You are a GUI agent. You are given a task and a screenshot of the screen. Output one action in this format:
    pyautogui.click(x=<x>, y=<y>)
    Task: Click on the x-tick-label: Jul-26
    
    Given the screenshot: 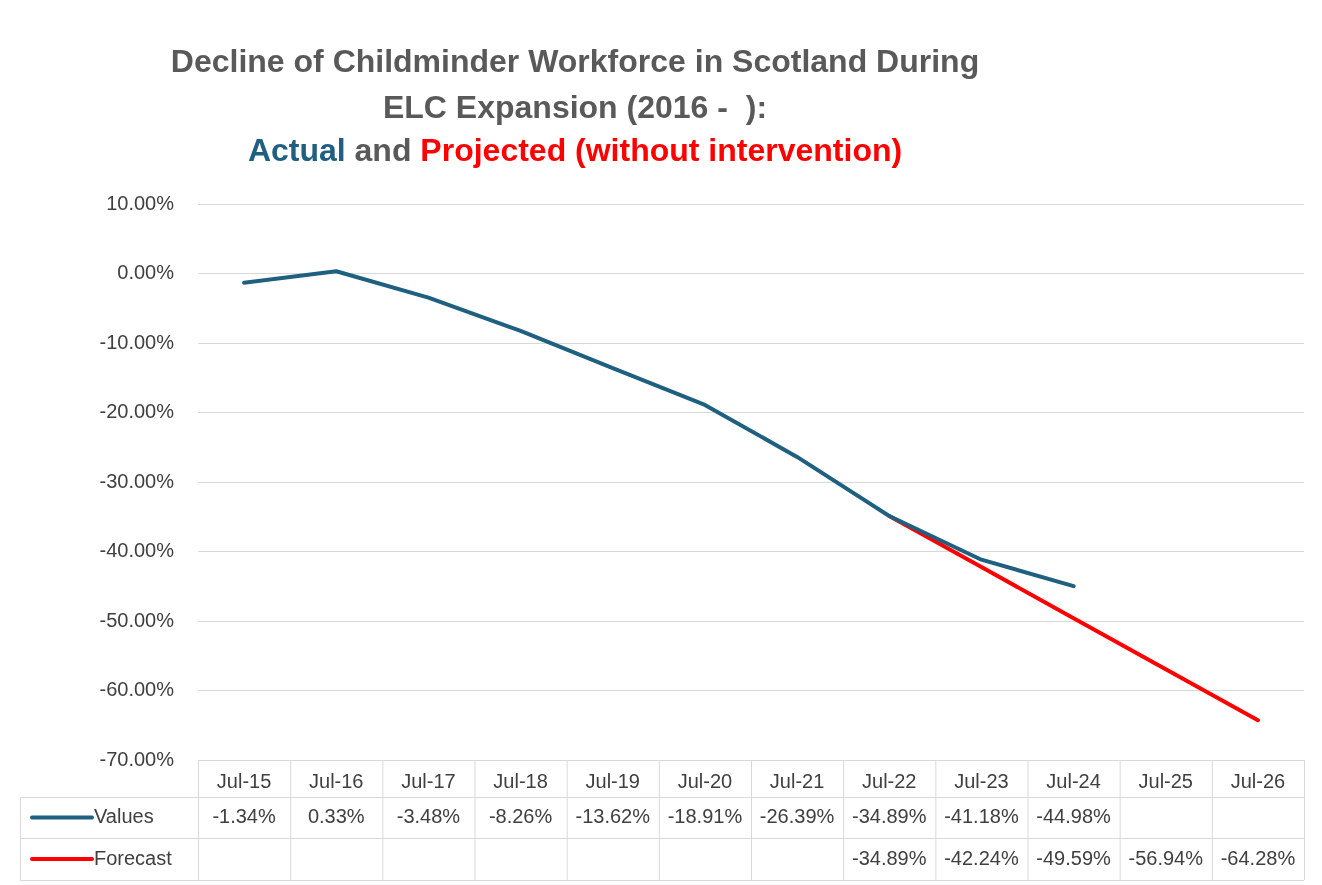 What is the action you would take?
    pyautogui.click(x=1258, y=780)
    